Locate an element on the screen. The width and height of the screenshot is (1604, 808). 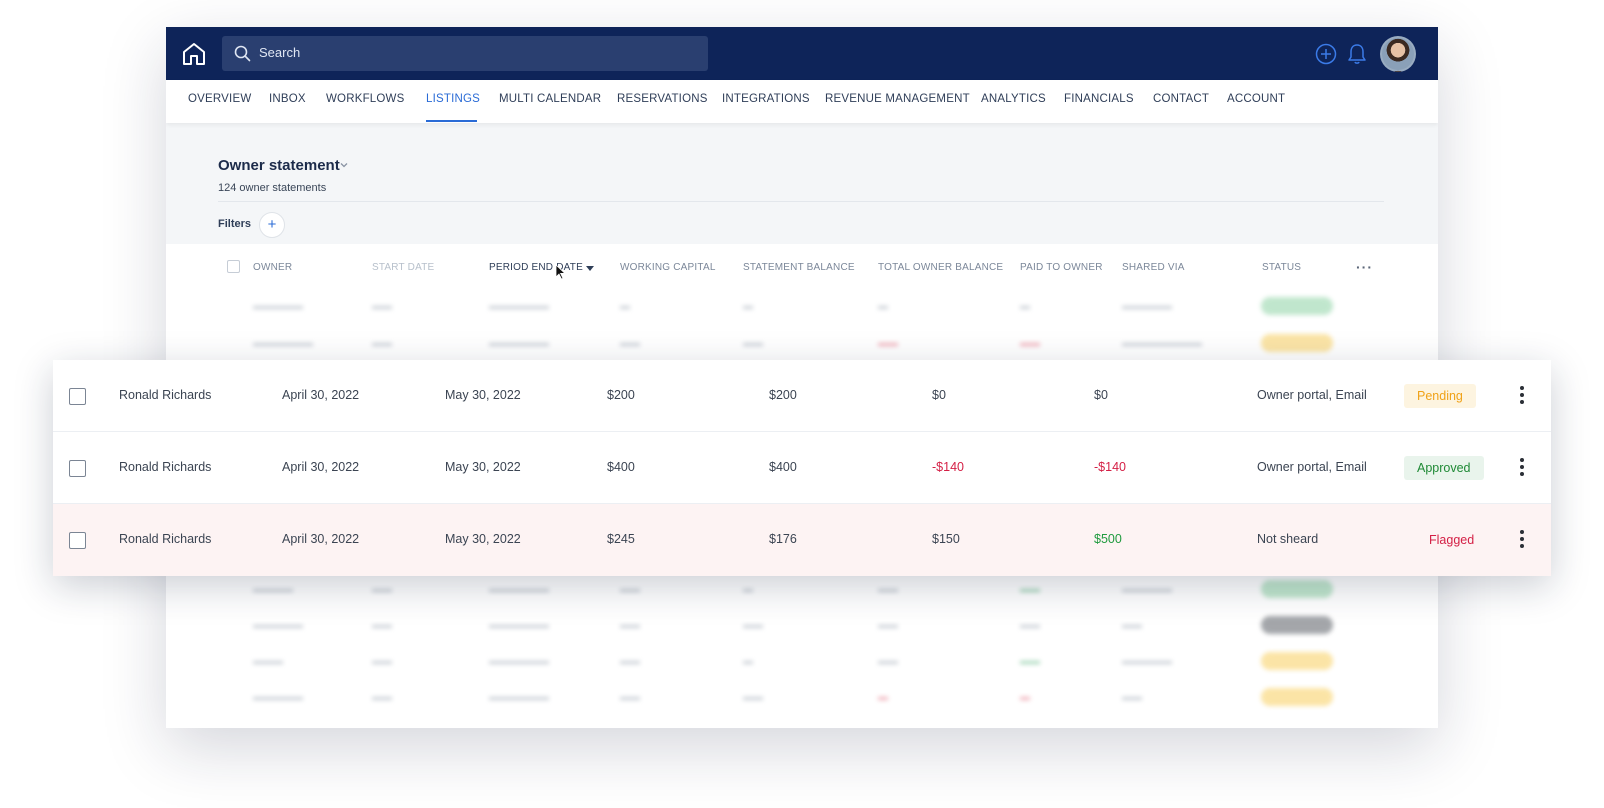
bell-icon is located at coordinates (1357, 54).